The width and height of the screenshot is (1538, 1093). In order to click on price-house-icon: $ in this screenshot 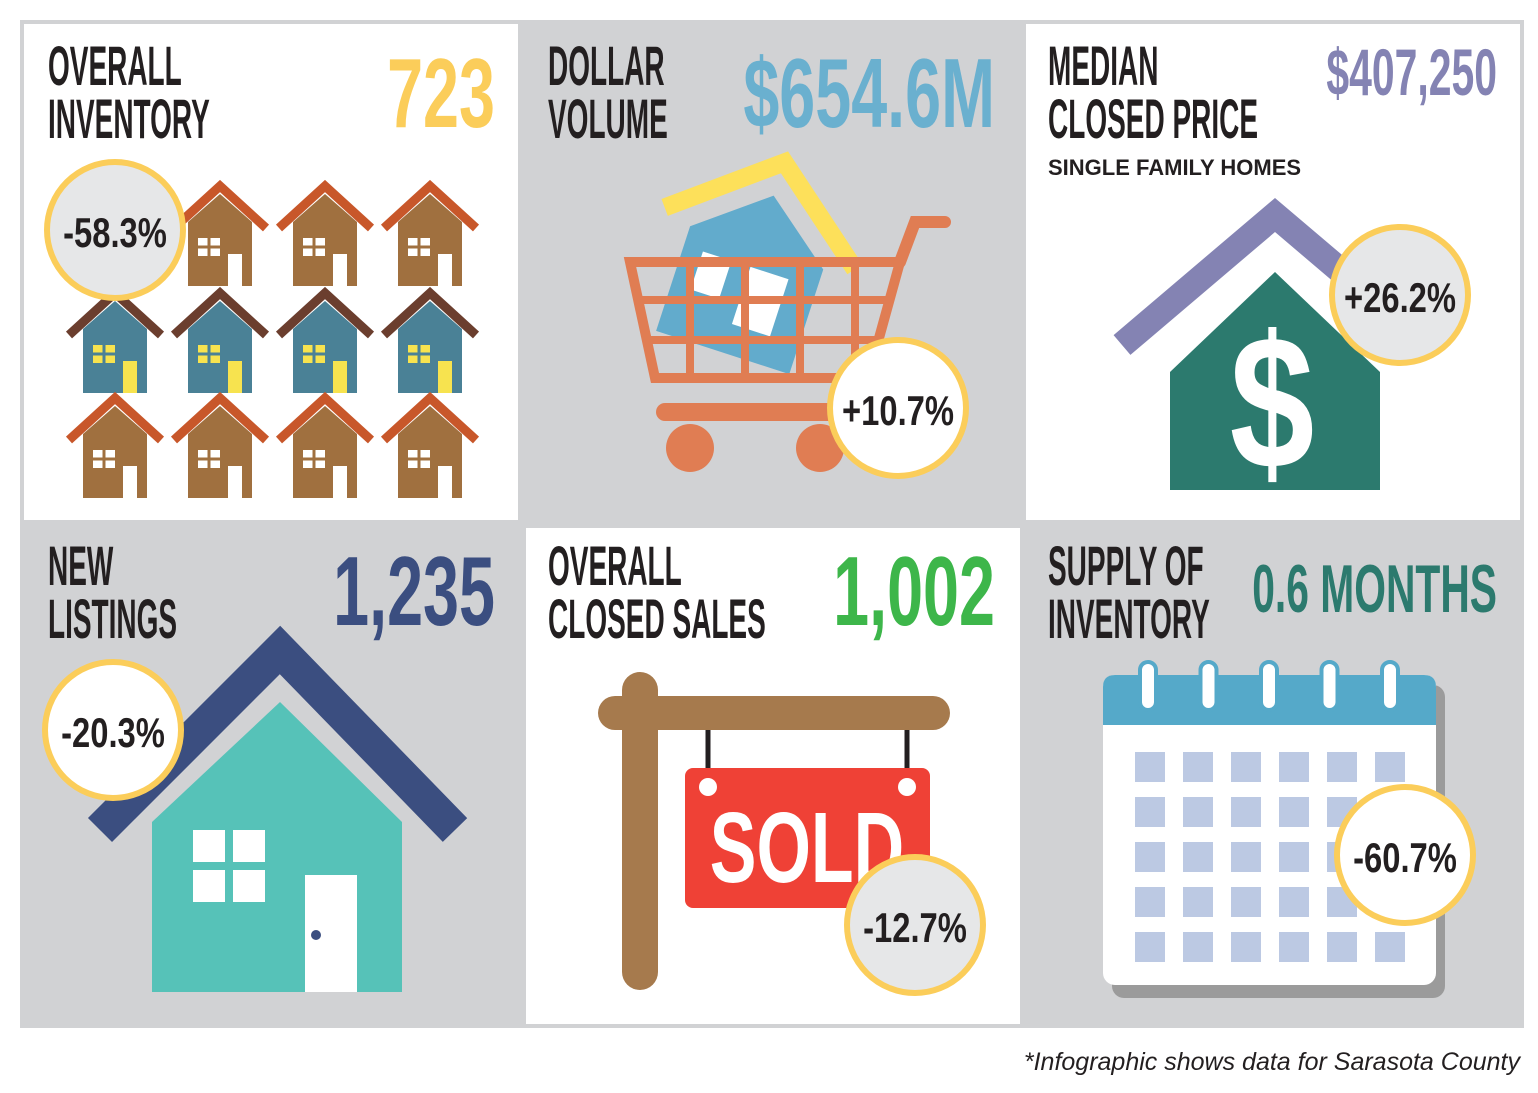, I will do `click(1275, 353)`.